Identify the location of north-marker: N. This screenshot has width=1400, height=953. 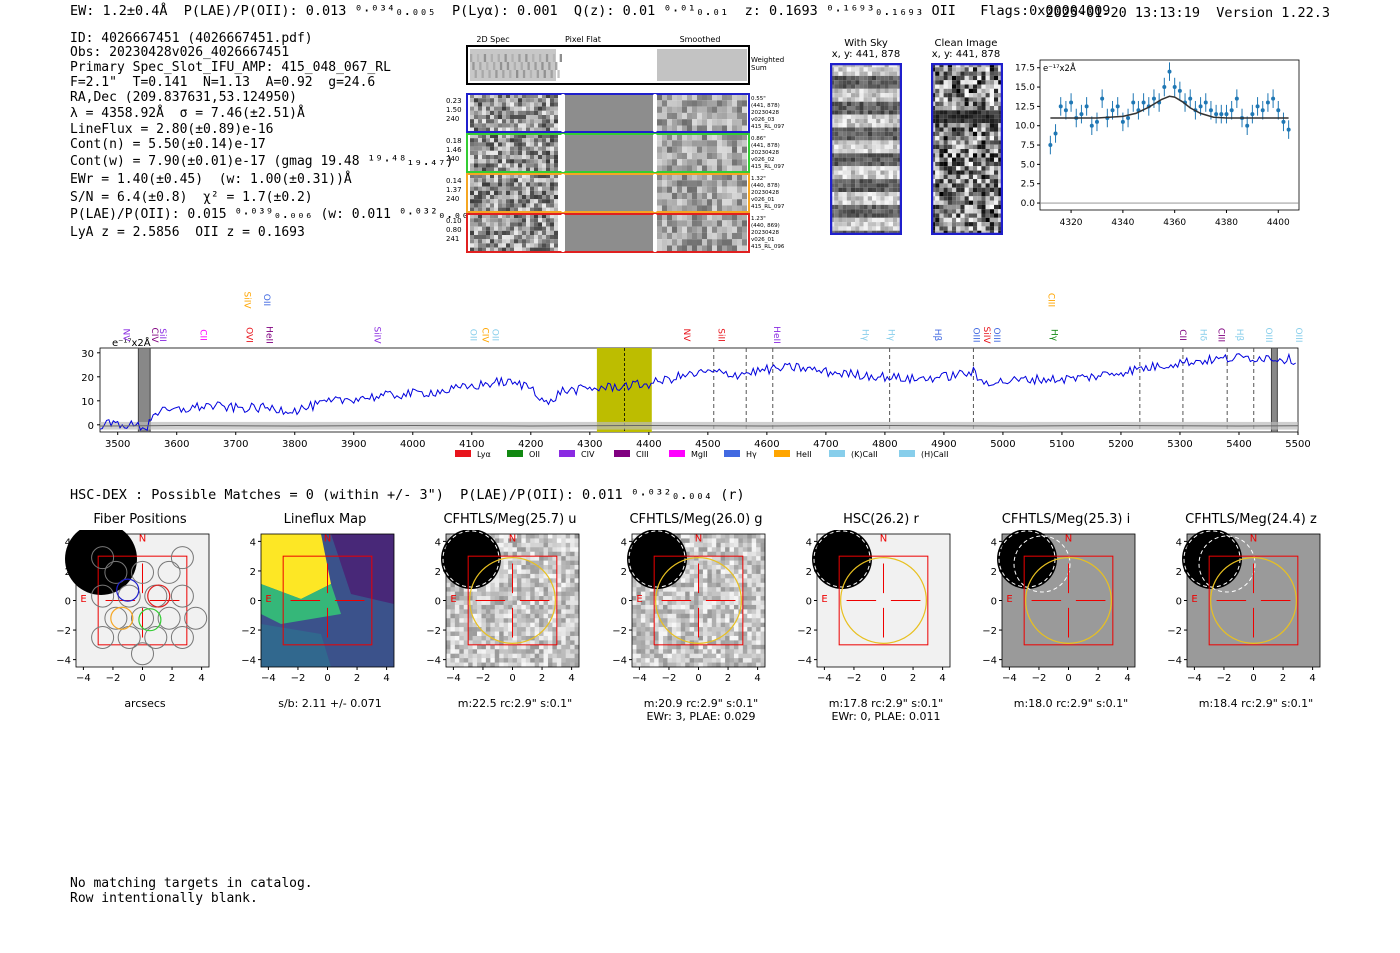
(327, 538).